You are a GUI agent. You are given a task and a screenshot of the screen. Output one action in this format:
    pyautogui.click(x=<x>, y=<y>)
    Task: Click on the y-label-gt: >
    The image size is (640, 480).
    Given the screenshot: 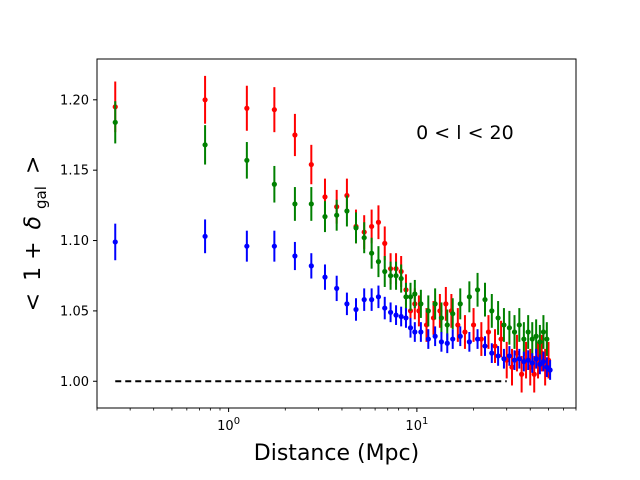 What is the action you would take?
    pyautogui.click(x=33, y=165)
    